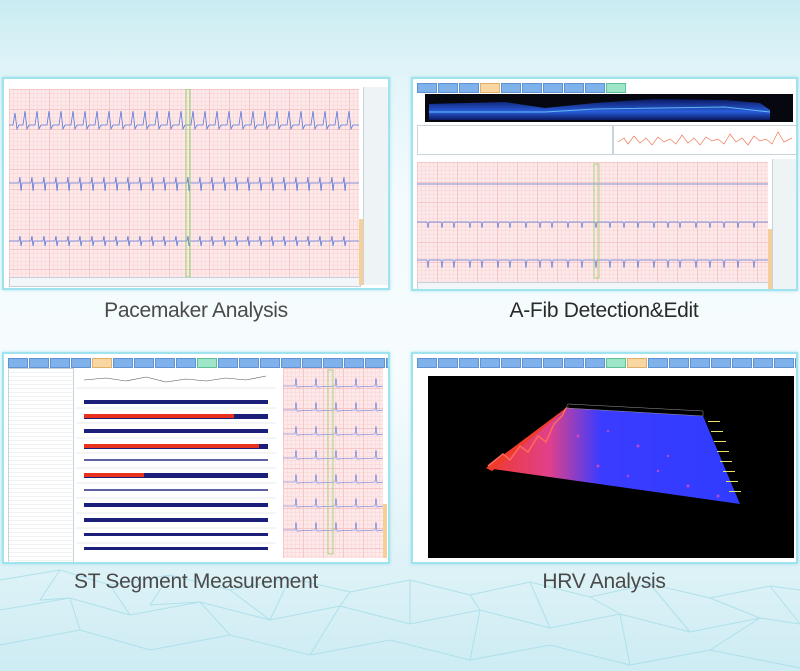 This screenshot has width=800, height=671. I want to click on ecg-grid, so click(592, 222).